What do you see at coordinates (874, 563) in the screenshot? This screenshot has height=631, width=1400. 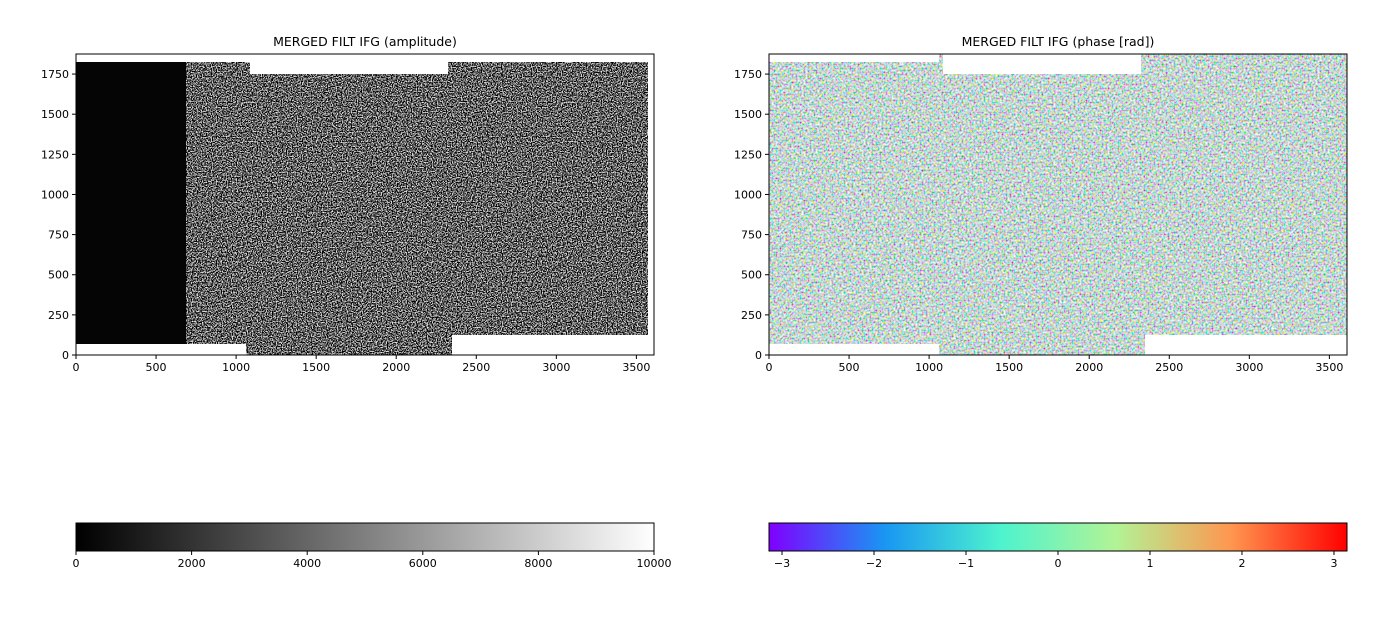 I see `colorbar-tick-label: −2` at bounding box center [874, 563].